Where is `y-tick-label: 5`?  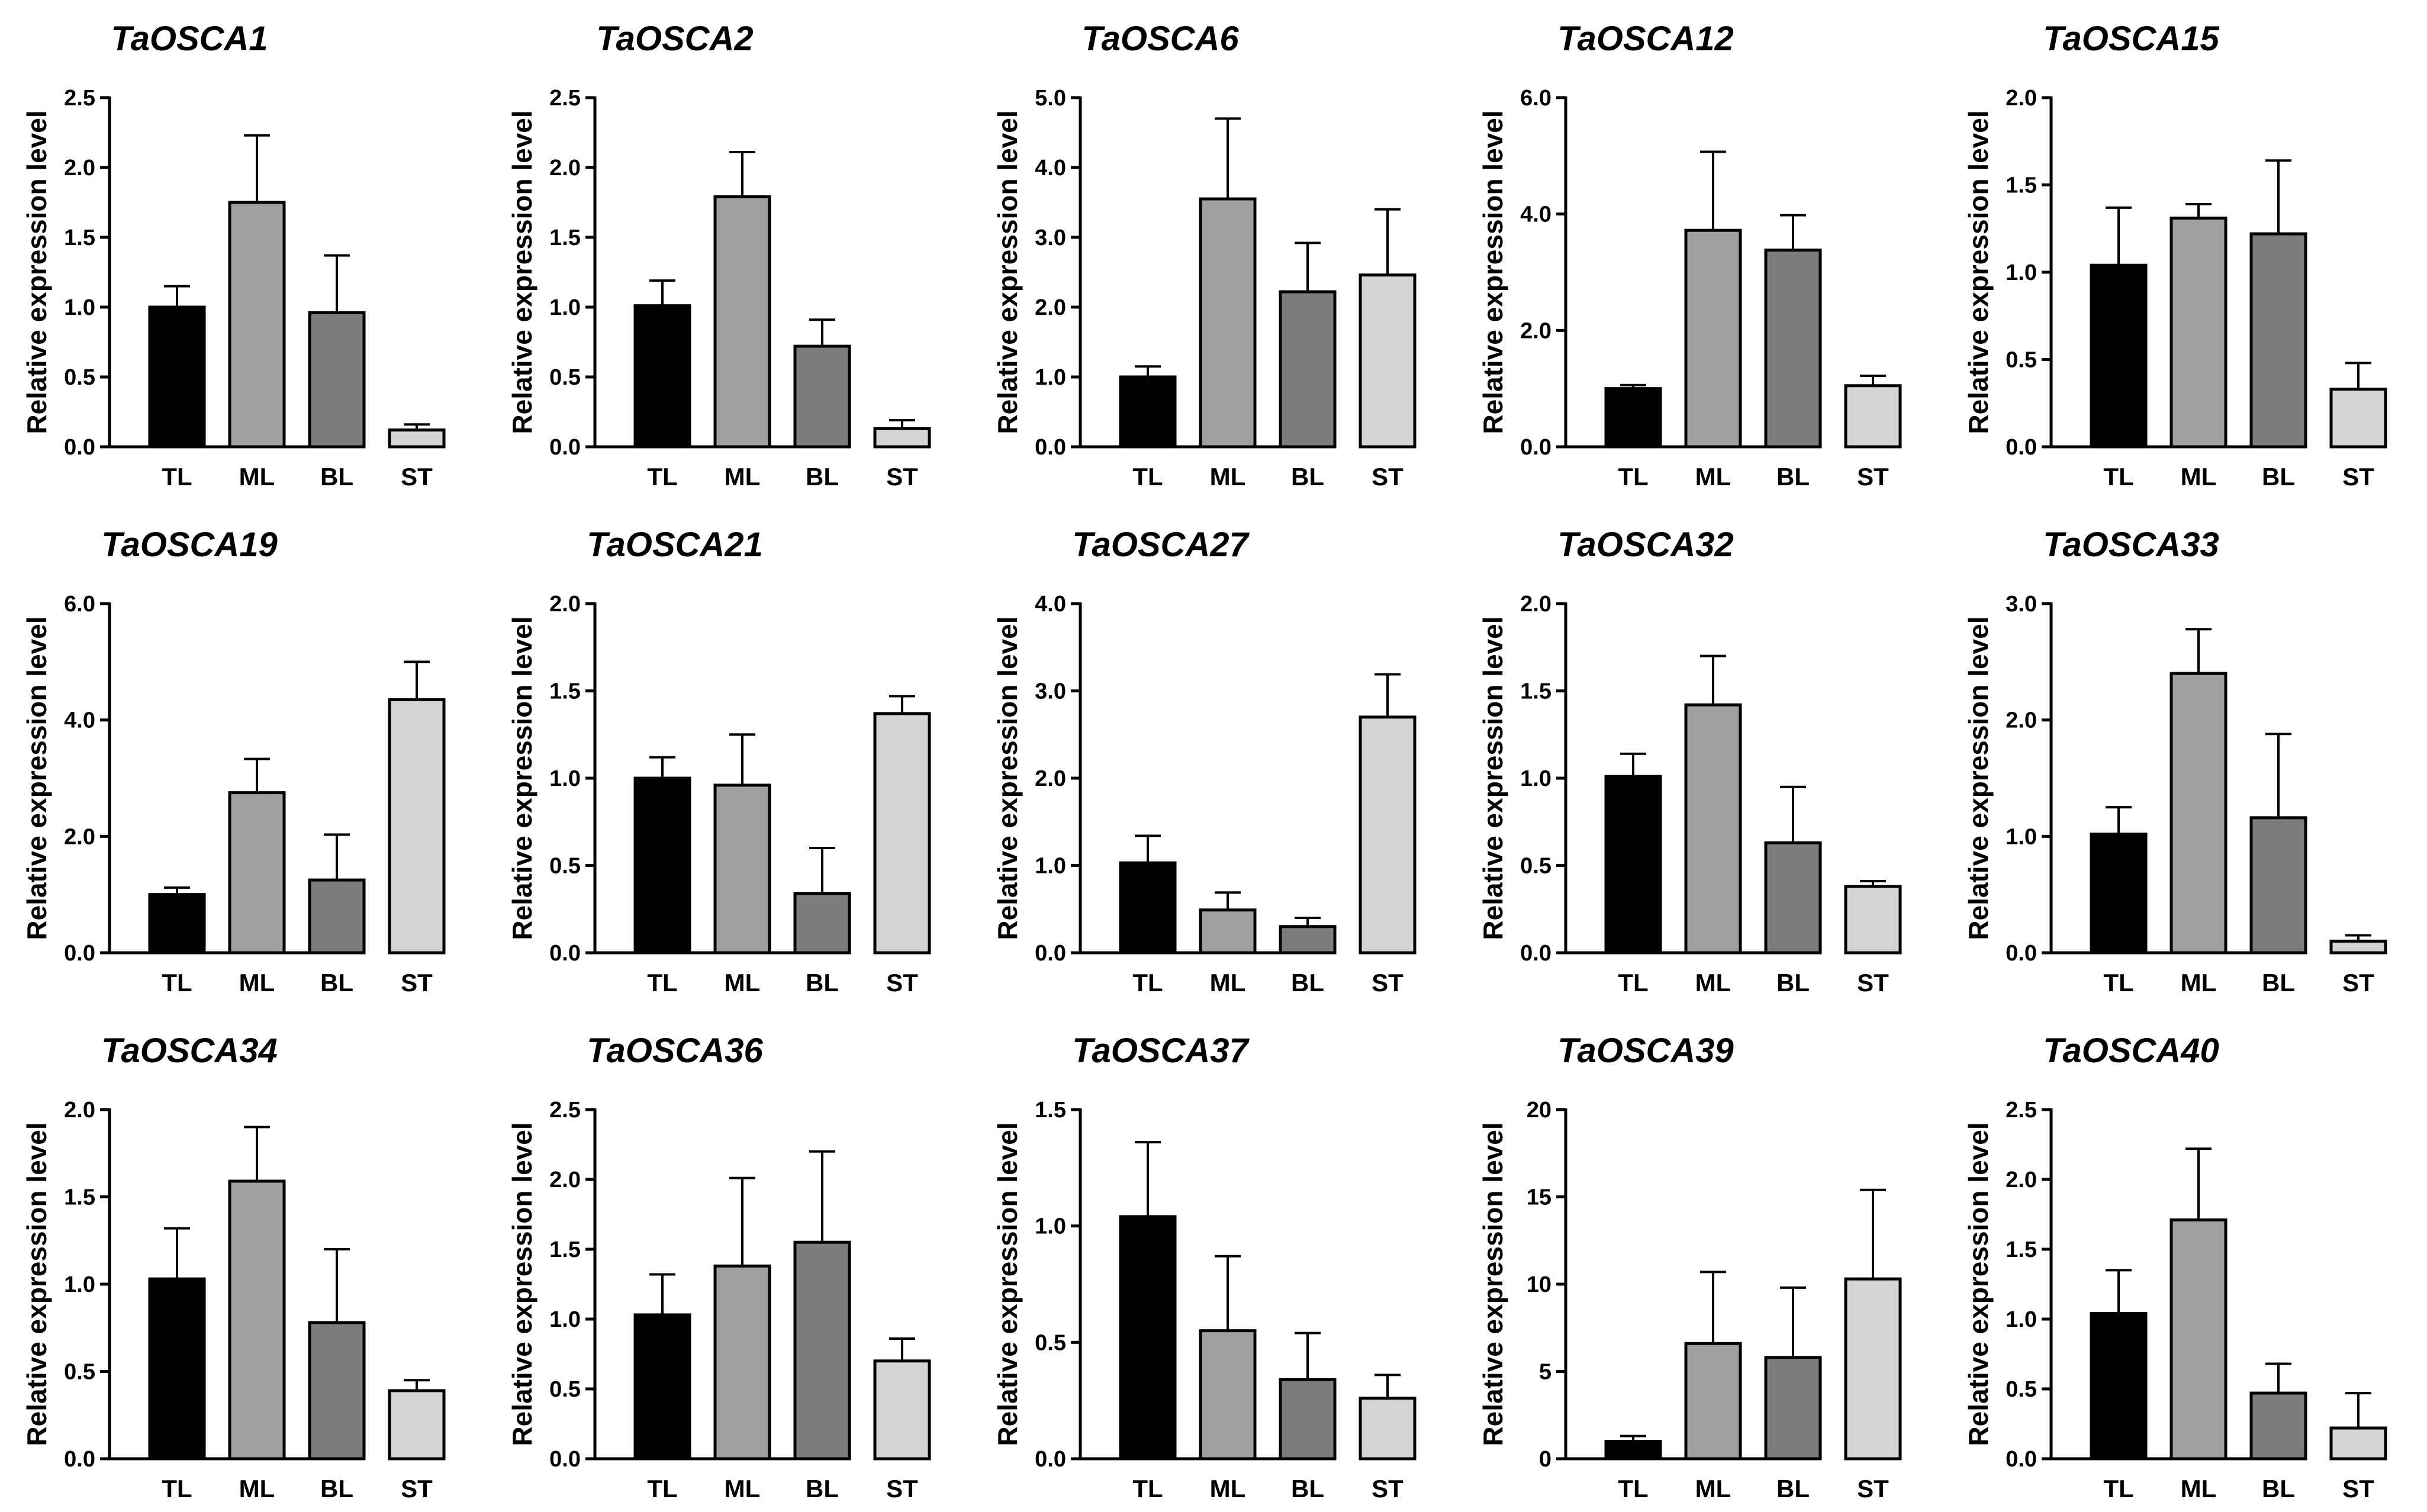
y-tick-label: 5 is located at coordinates (1545, 1373).